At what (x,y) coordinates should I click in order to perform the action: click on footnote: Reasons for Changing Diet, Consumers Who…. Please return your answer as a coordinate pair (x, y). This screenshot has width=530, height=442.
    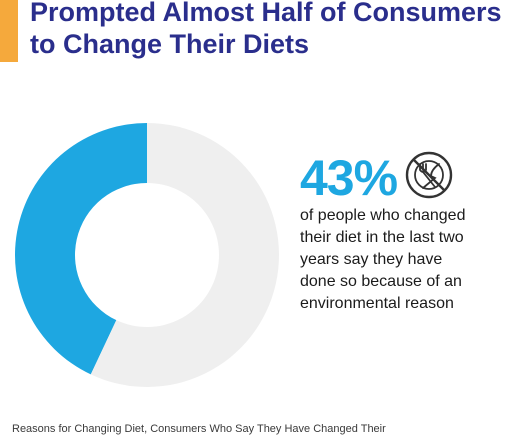
    Looking at the image, I should click on (199, 429).